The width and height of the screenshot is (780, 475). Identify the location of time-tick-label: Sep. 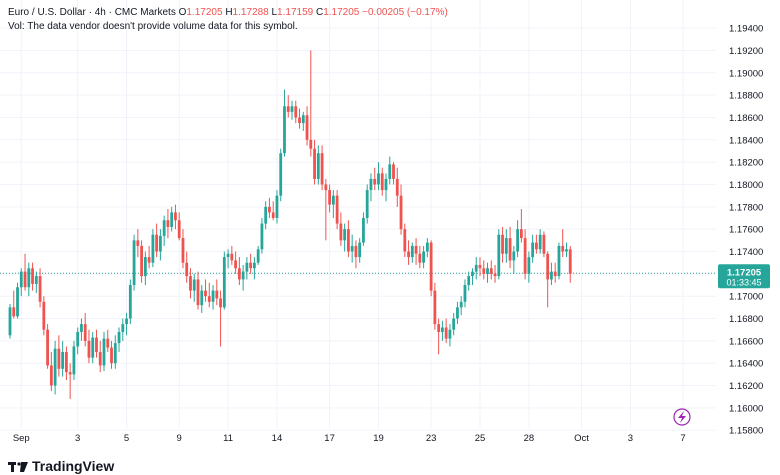
(21, 438).